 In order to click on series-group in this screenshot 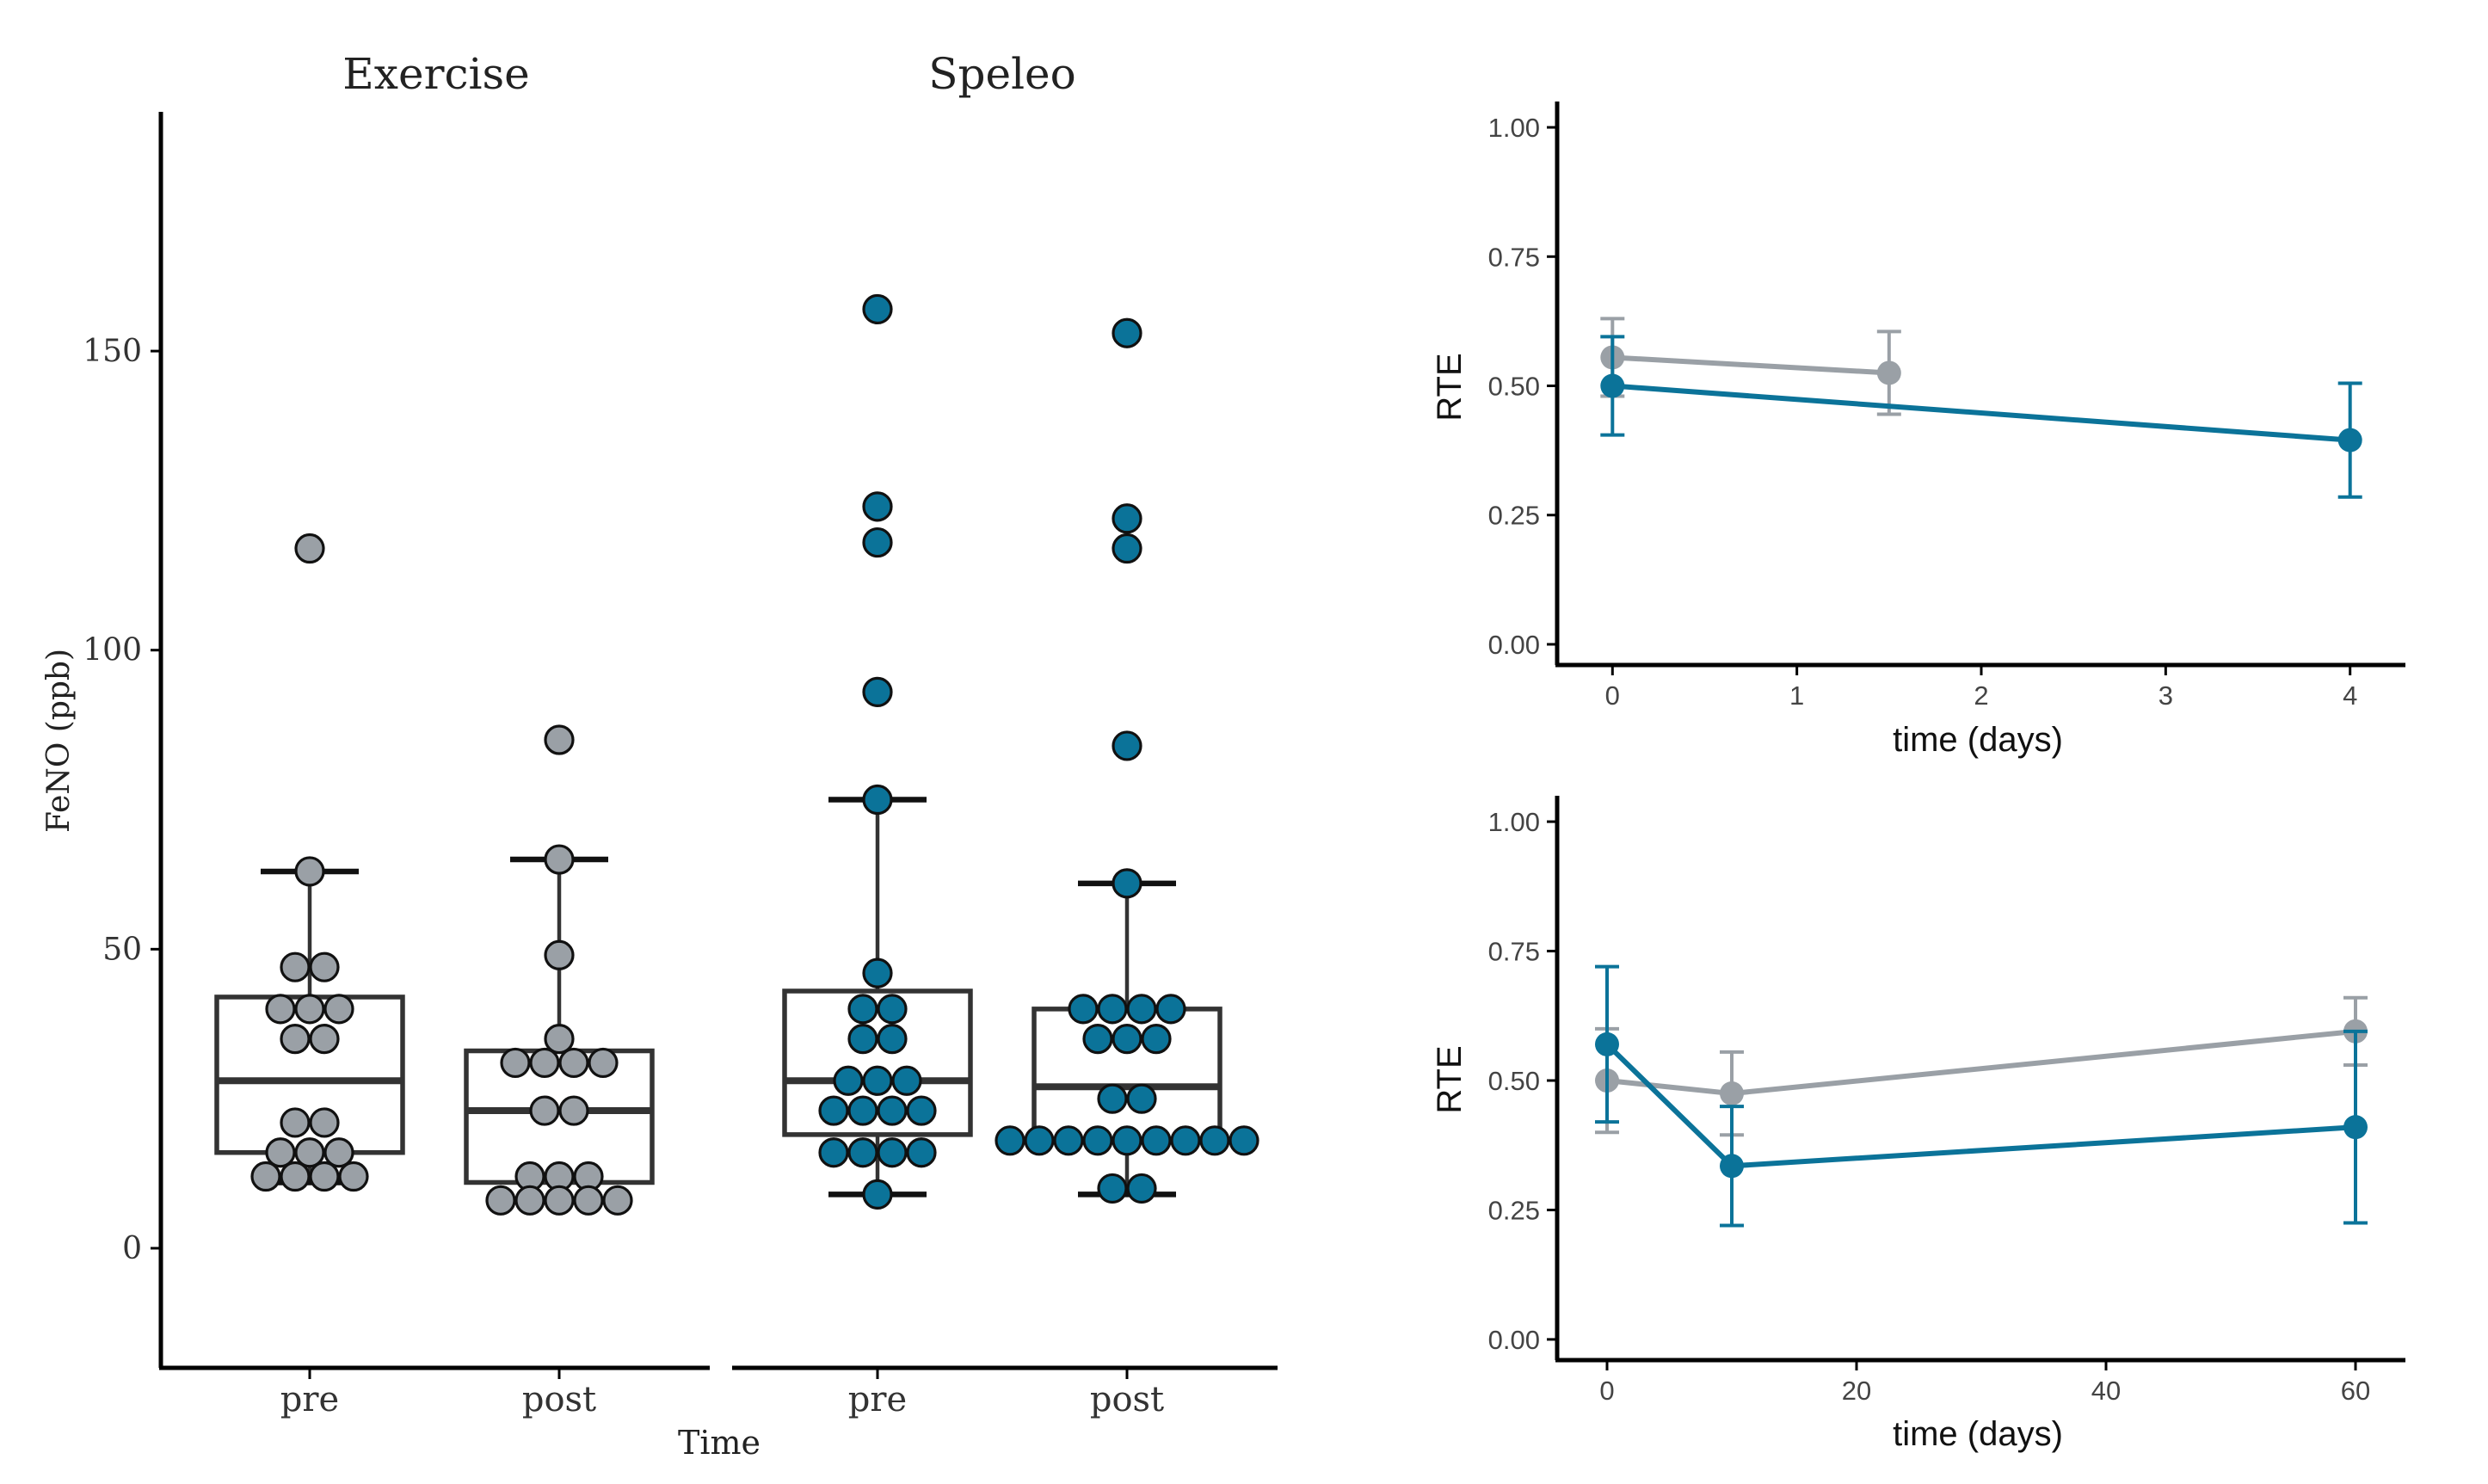, I will do `click(1981, 408)`.